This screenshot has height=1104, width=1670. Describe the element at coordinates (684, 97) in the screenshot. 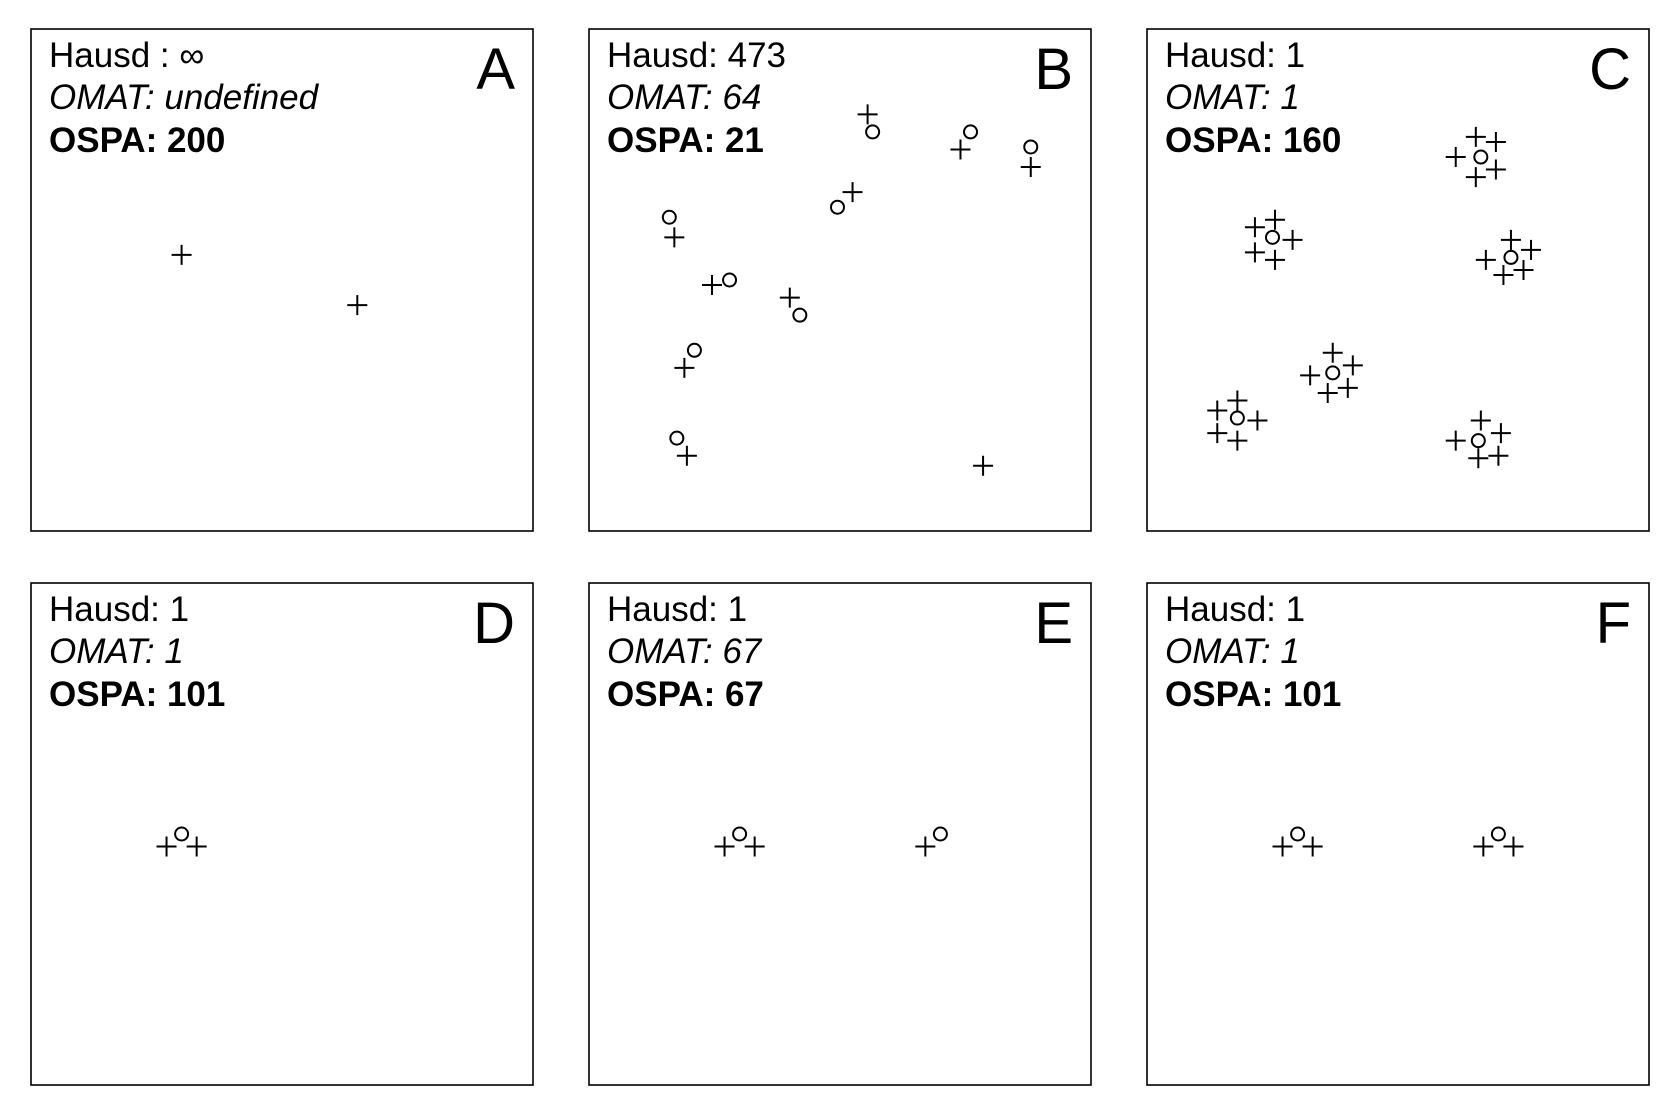

I see `omat-label: OMAT: 64` at that location.